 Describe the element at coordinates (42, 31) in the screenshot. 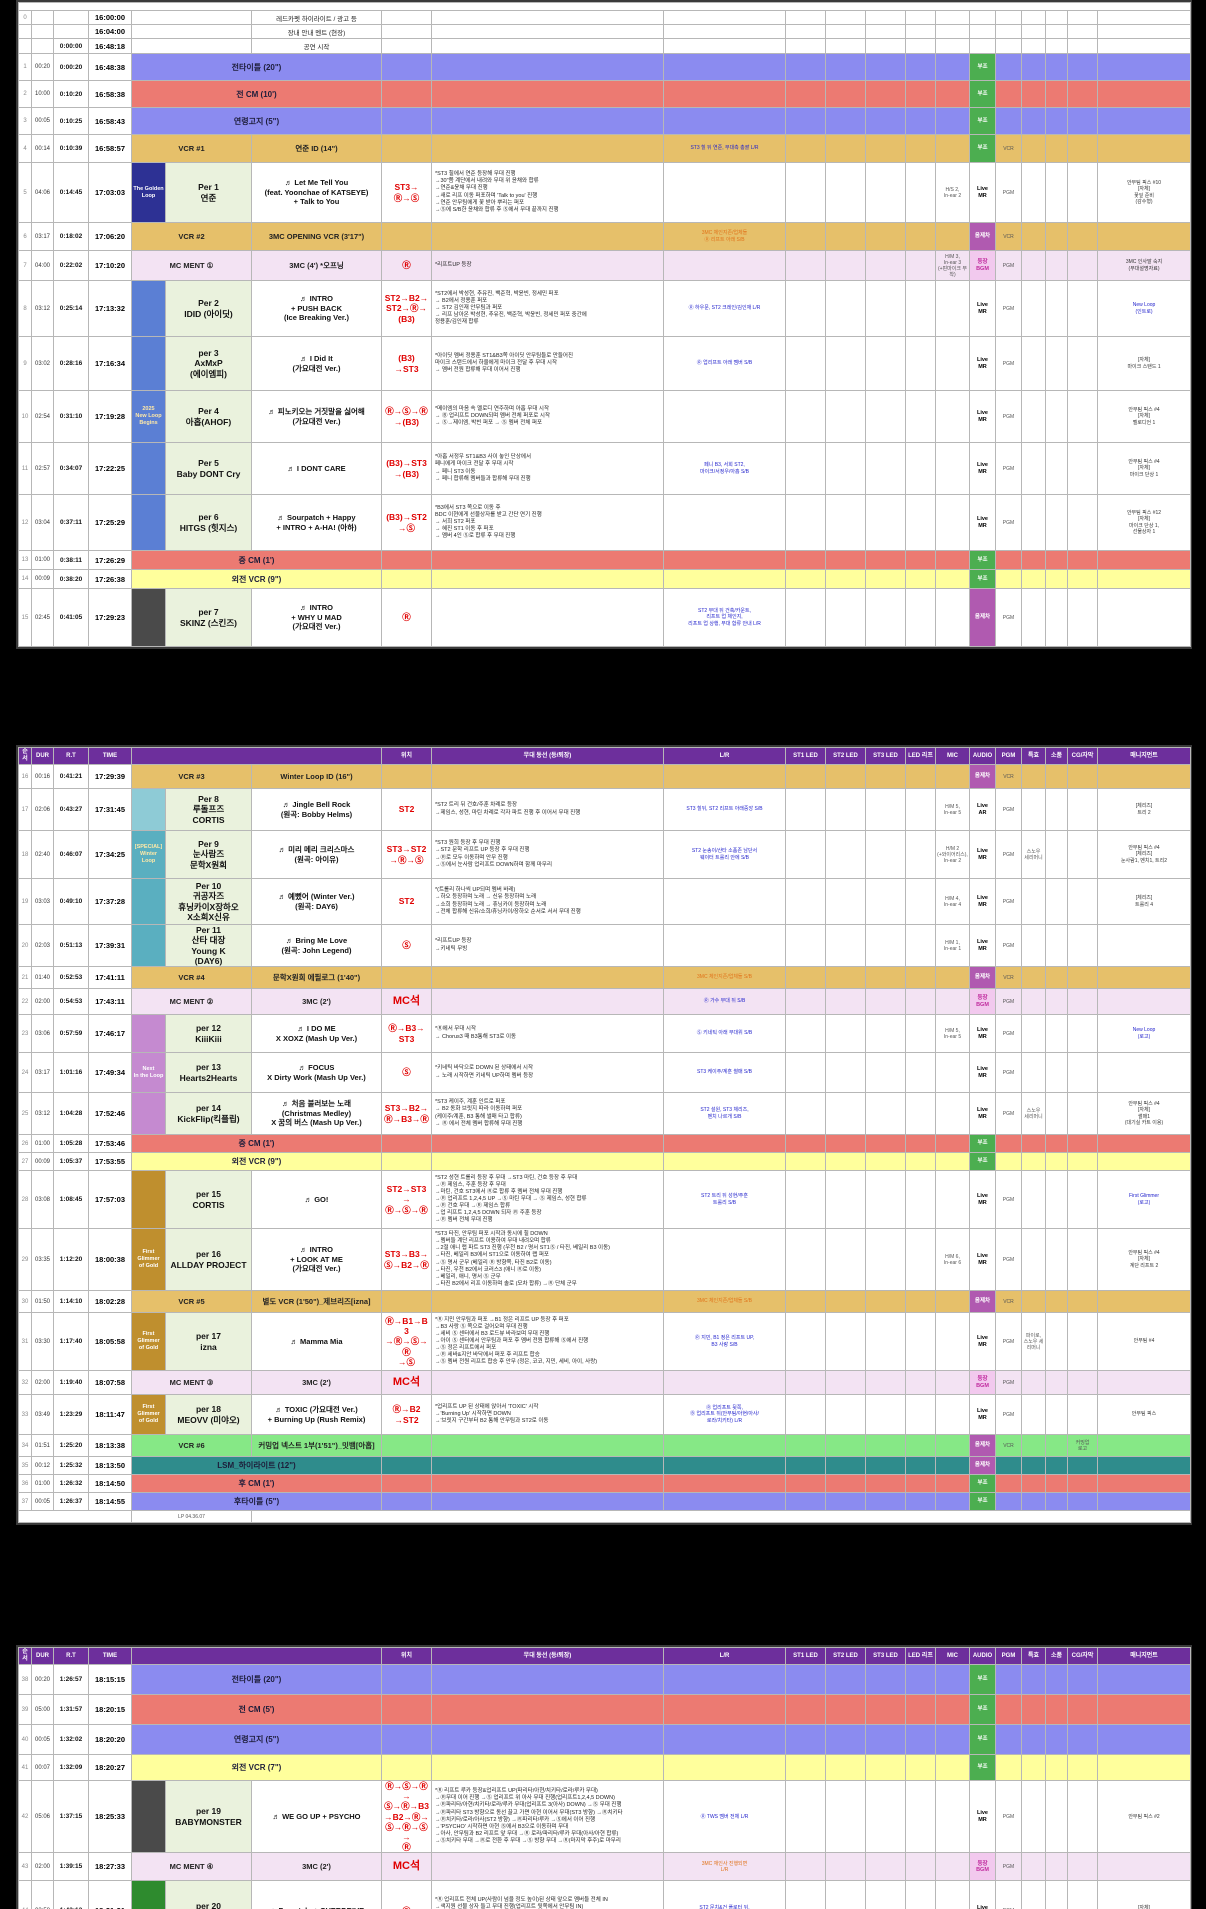

I see `cell-dur` at that location.